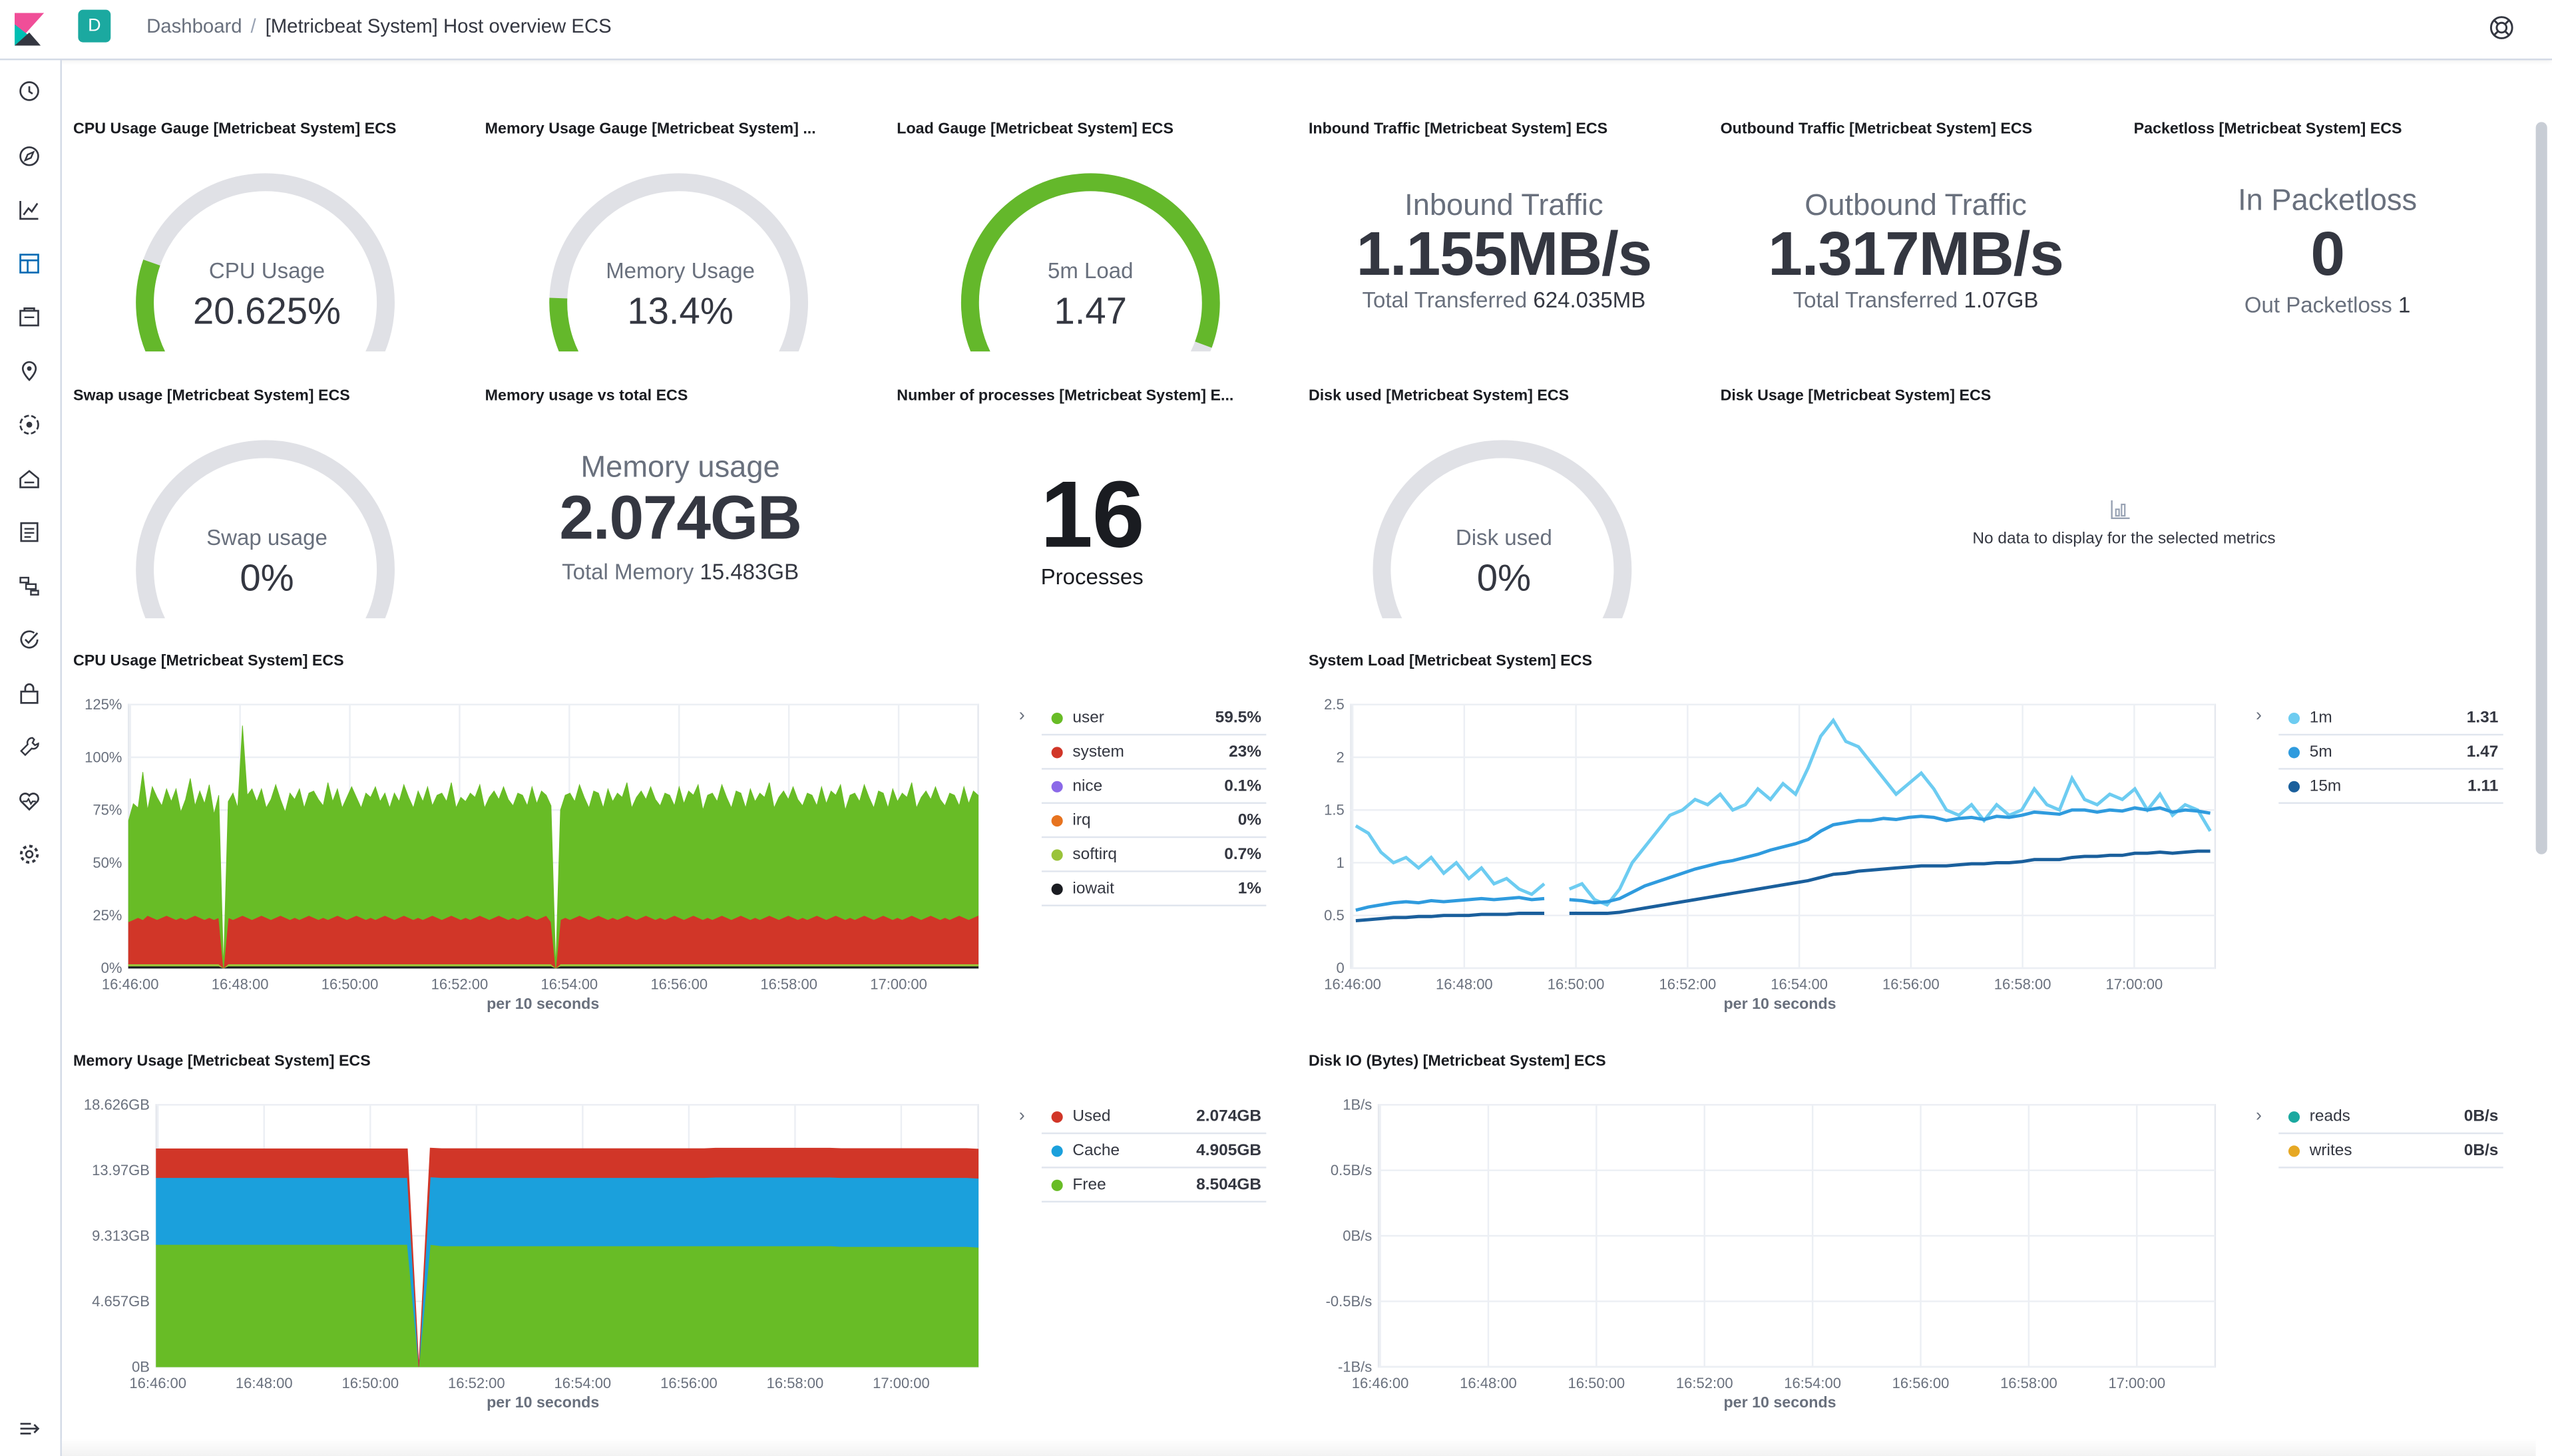 Image resolution: width=2552 pixels, height=1456 pixels. I want to click on diskio-legend-toggle: ›, so click(2259, 1116).